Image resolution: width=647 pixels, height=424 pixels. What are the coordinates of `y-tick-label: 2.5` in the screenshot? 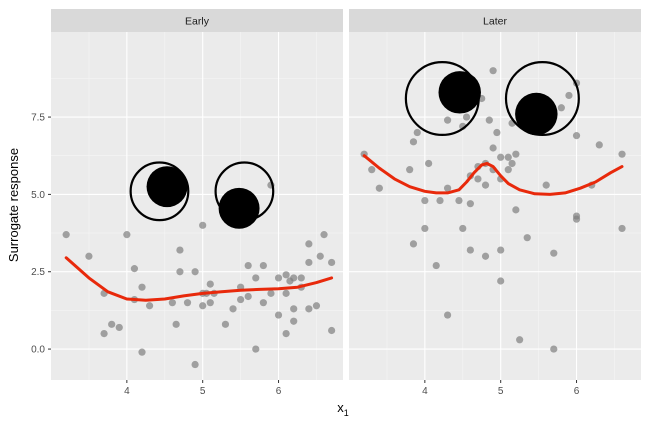 It's located at (38, 272).